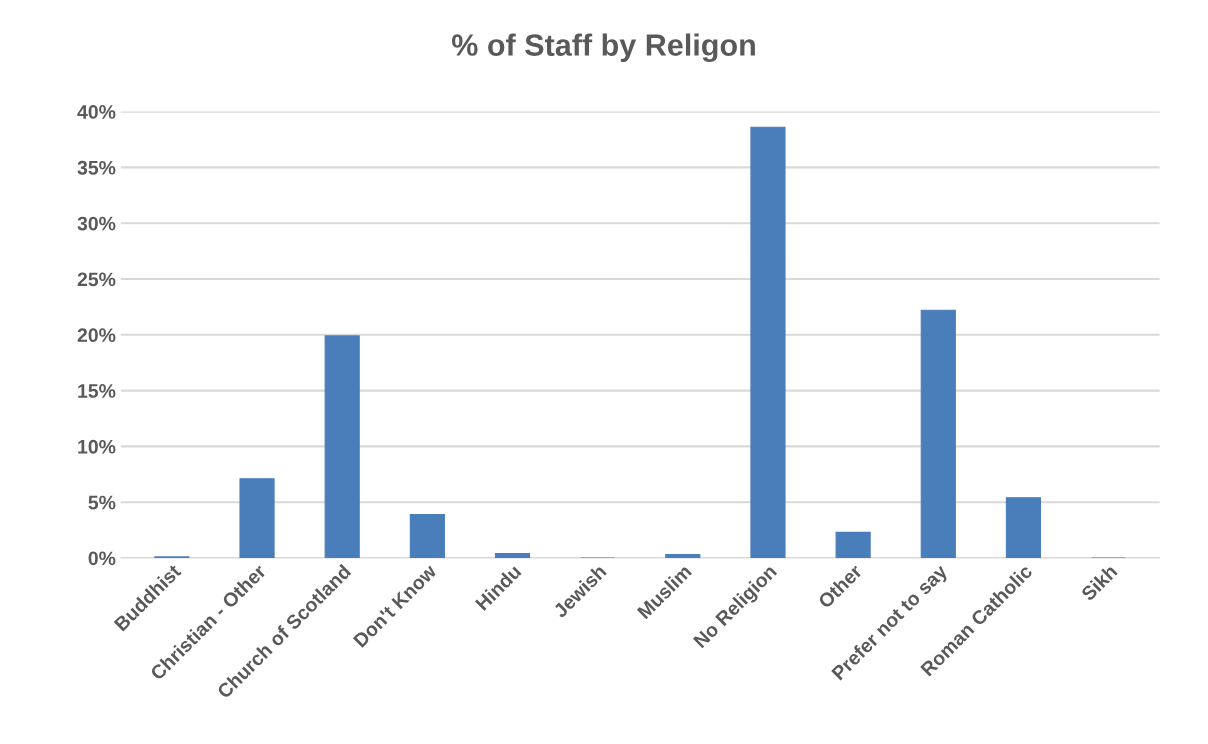 This screenshot has height=744, width=1208. Describe the element at coordinates (96, 167) in the screenshot. I see `y-tick-label: 35%` at that location.